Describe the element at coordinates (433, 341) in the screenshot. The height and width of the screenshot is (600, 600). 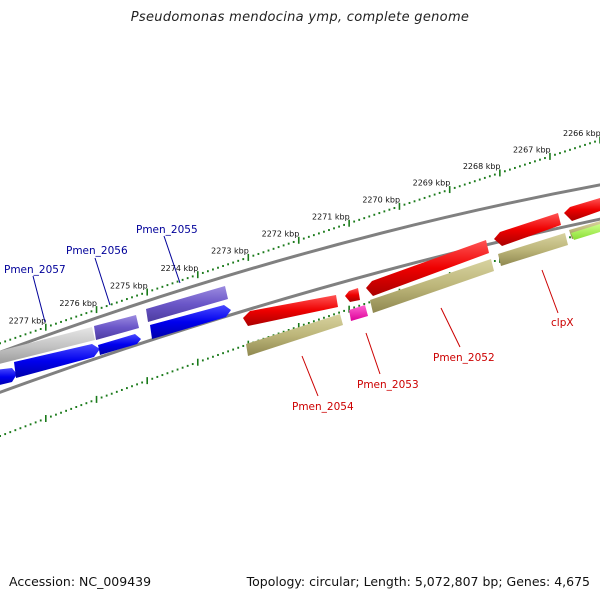
I see `reverse-gene-labels: clpX Pmen_2052 Pmen_2053 Pmen_2054` at that location.